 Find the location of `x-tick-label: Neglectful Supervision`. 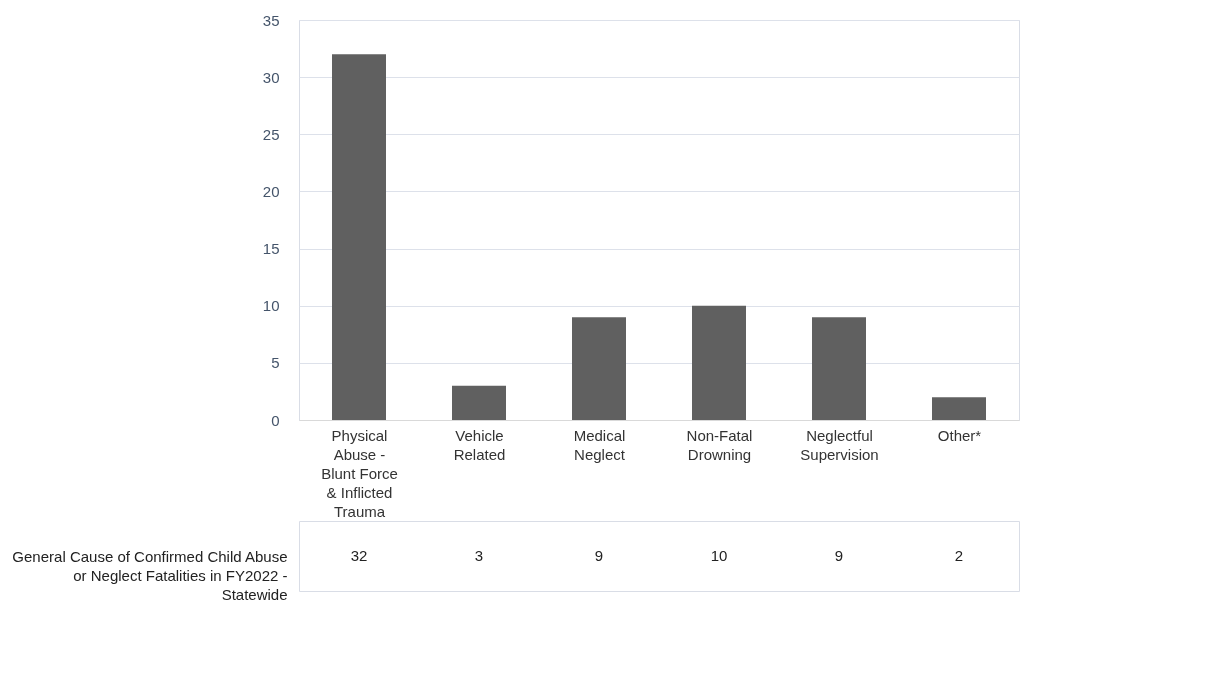

x-tick-label: Neglectful Supervision is located at coordinates (839, 444).